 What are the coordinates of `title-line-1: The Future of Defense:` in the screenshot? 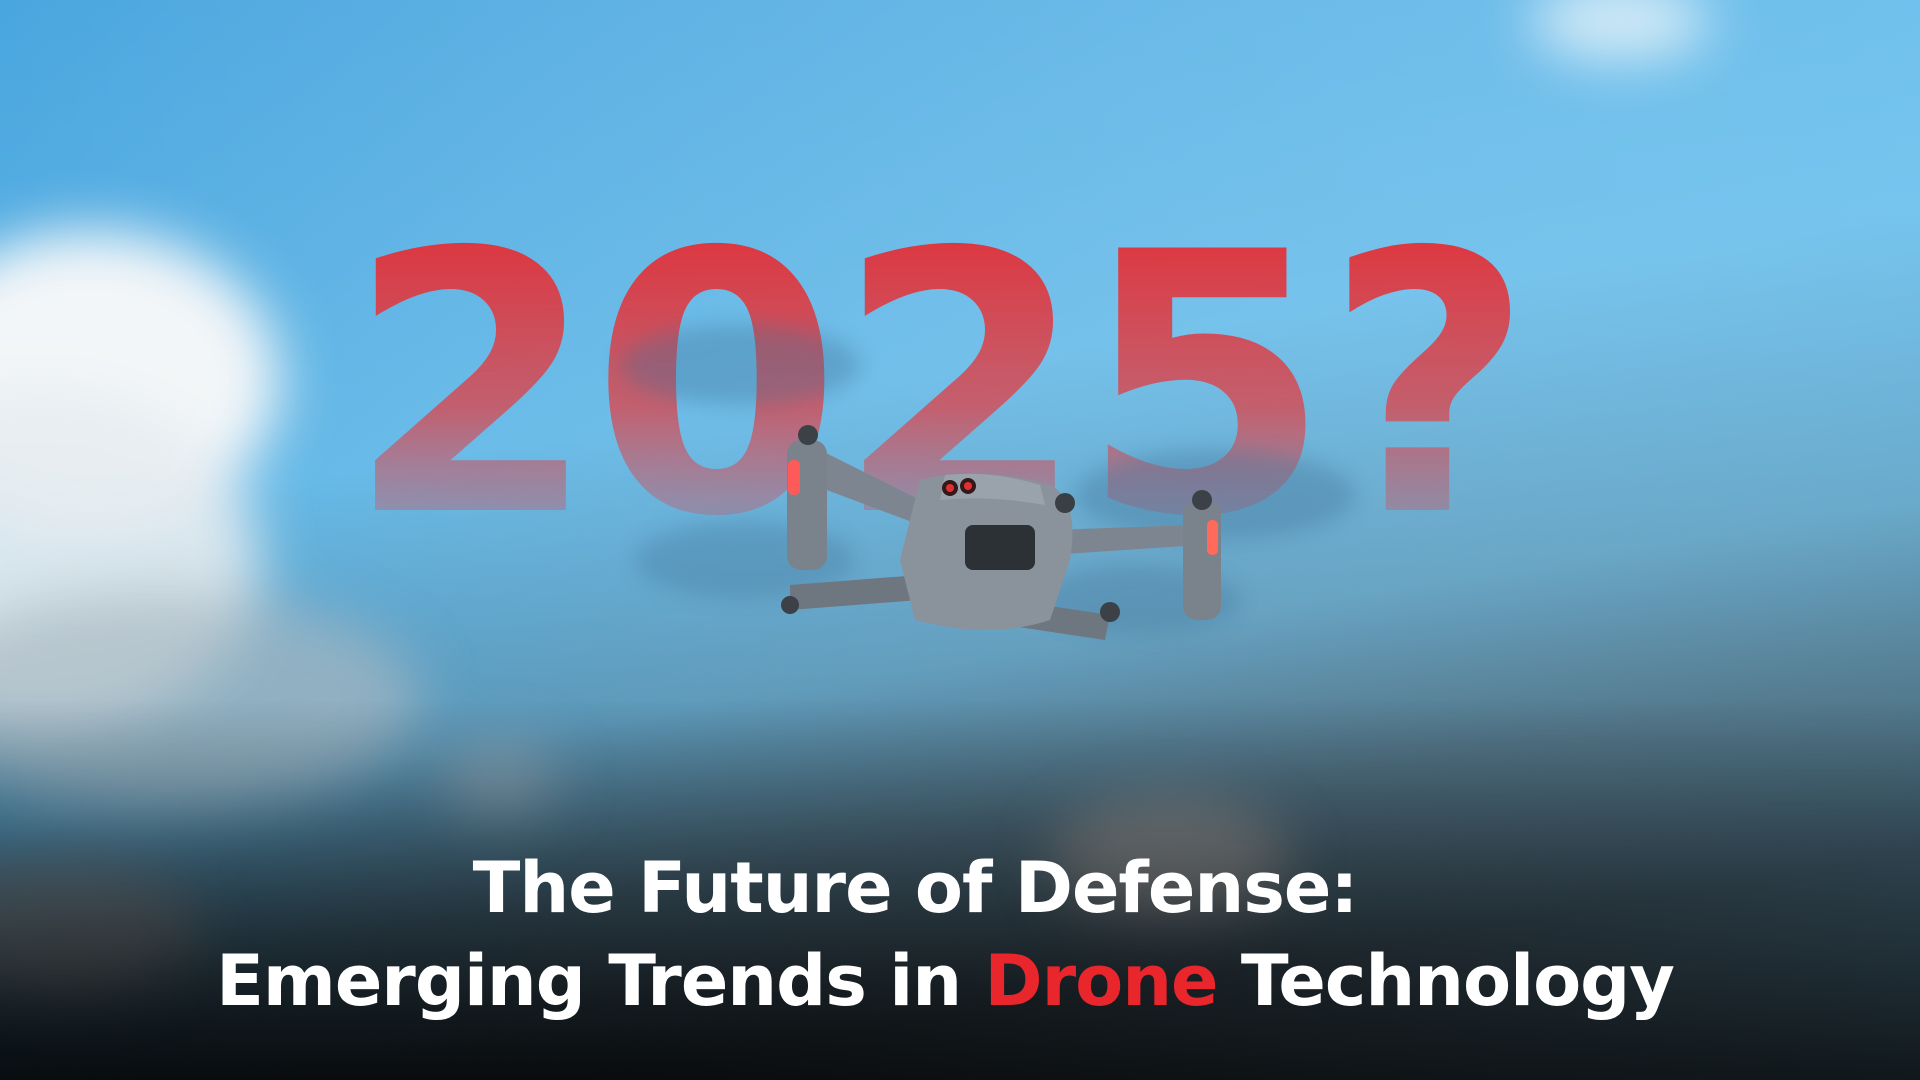 It's located at (915, 888).